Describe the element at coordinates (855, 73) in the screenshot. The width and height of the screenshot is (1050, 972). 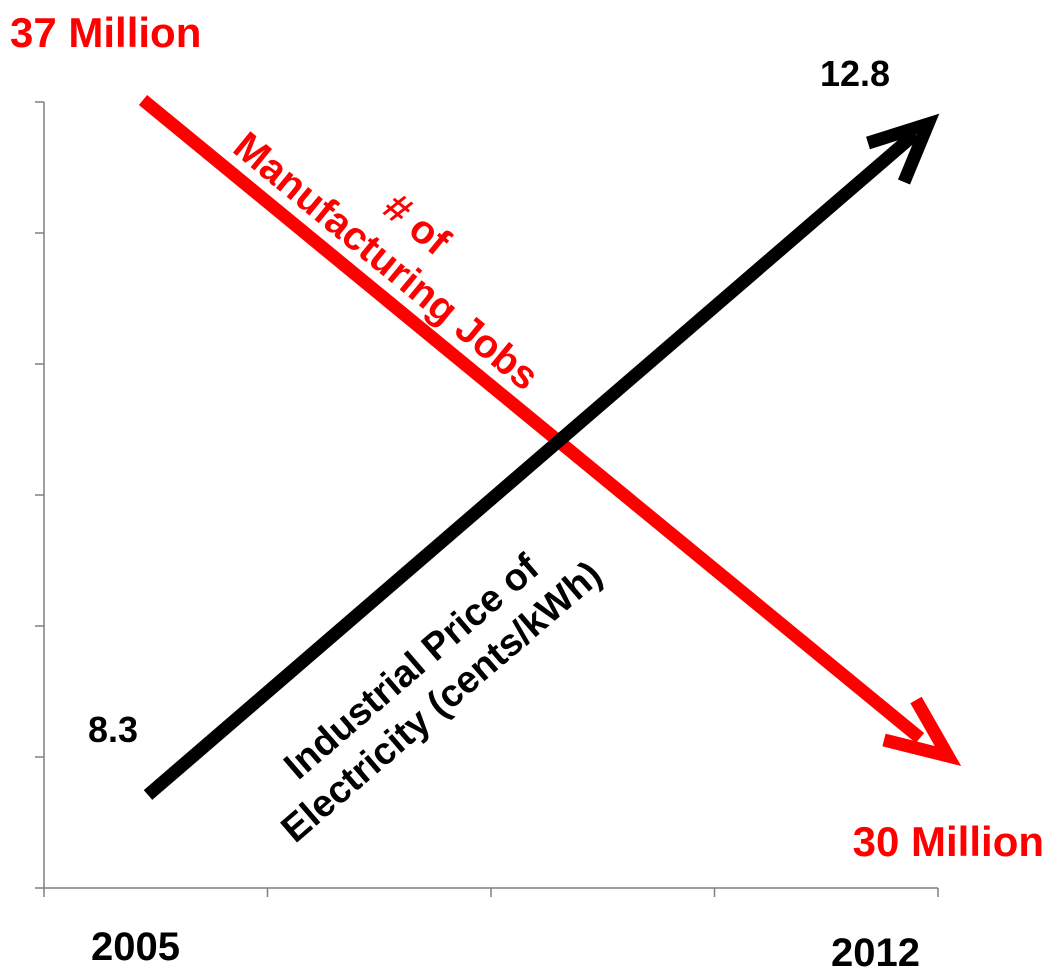
I see `price-end-label: 12.8` at that location.